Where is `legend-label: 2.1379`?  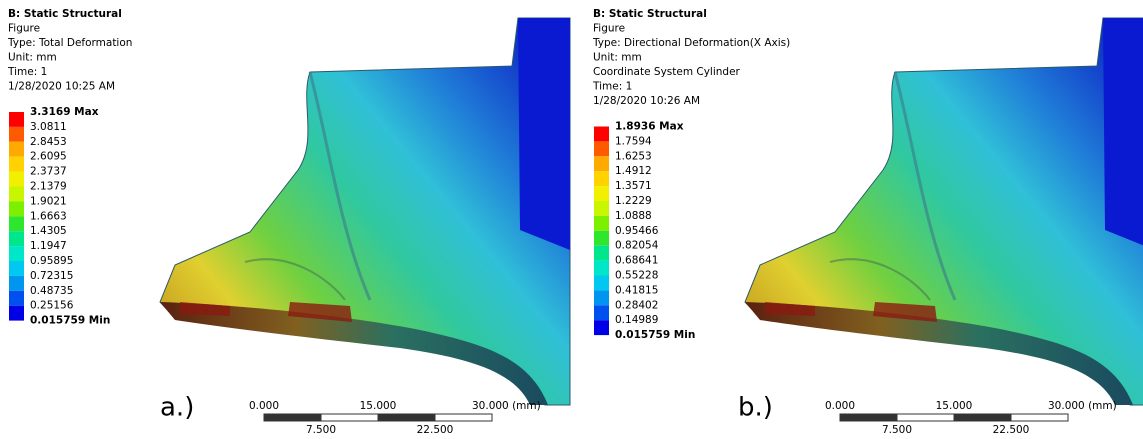 legend-label: 2.1379 is located at coordinates (48, 187).